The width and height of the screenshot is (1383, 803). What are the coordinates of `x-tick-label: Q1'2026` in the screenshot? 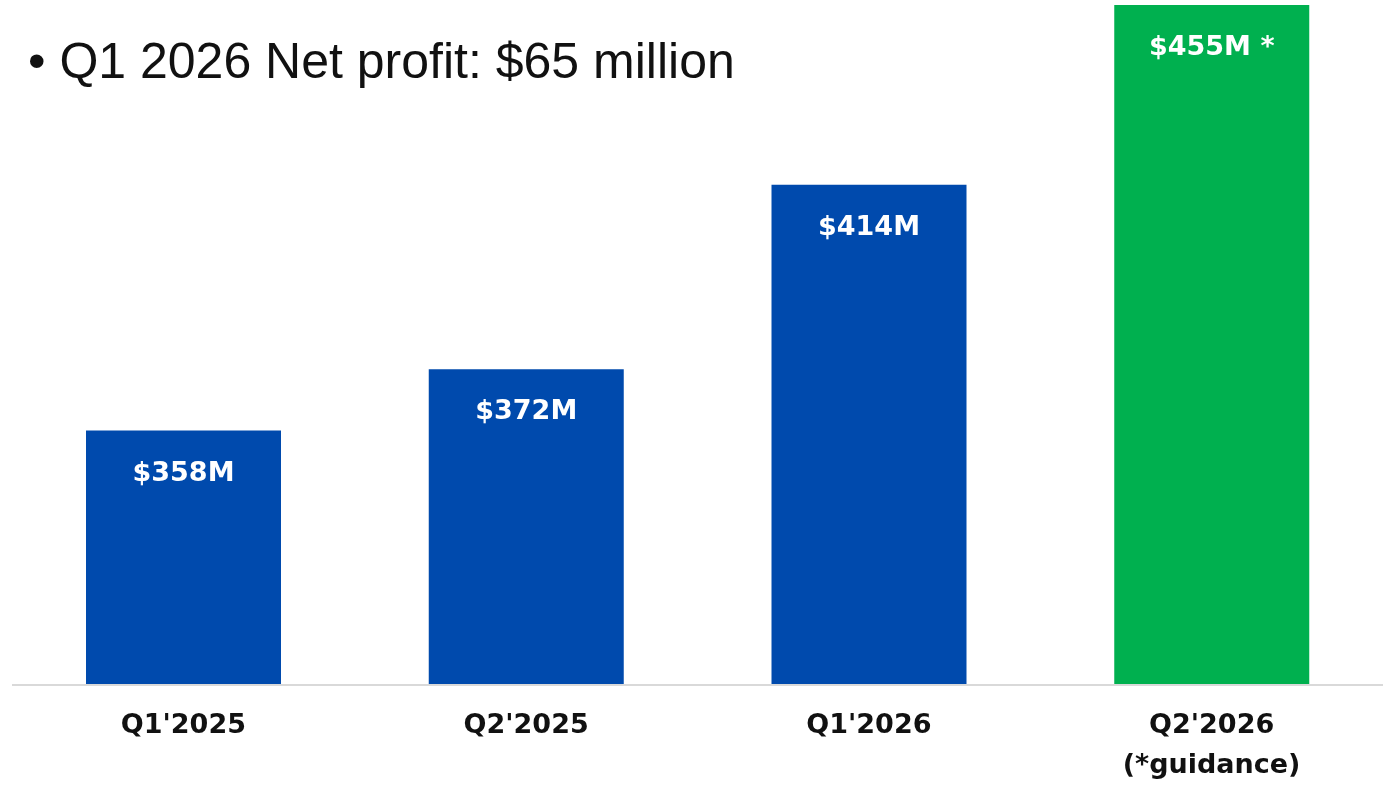 It's located at (869, 723).